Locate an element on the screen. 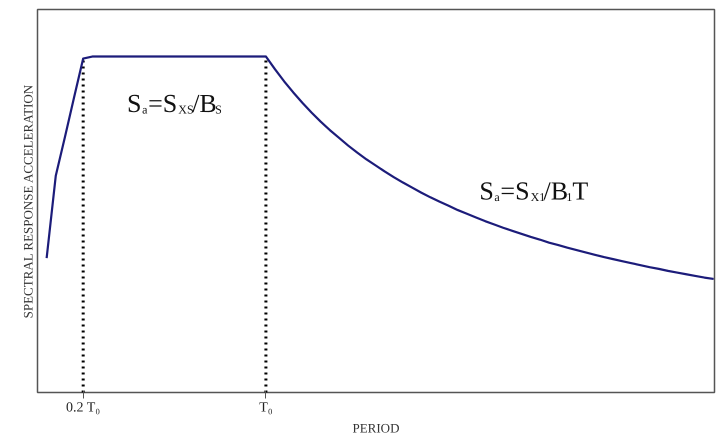 Image resolution: width=716 pixels, height=438 pixels. annotation: Sa=SX1/B1T is located at coordinates (533, 191).